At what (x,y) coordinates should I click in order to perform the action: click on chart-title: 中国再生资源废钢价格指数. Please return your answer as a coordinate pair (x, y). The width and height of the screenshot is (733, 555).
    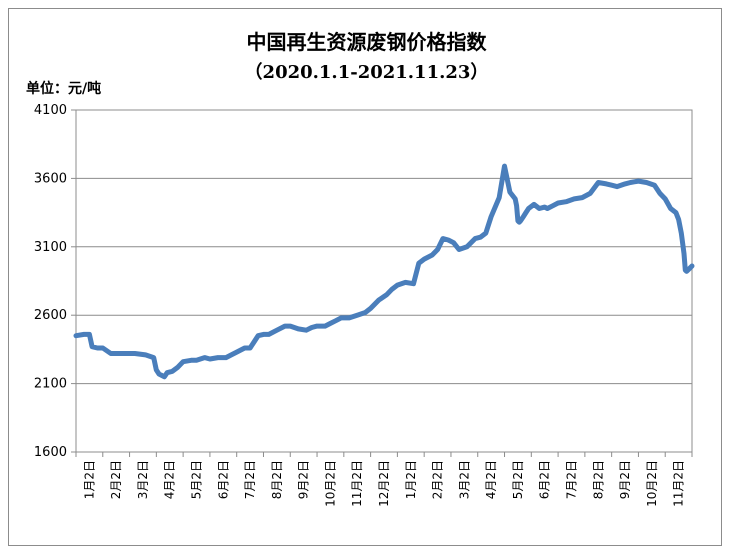
    Looking at the image, I should click on (366, 42).